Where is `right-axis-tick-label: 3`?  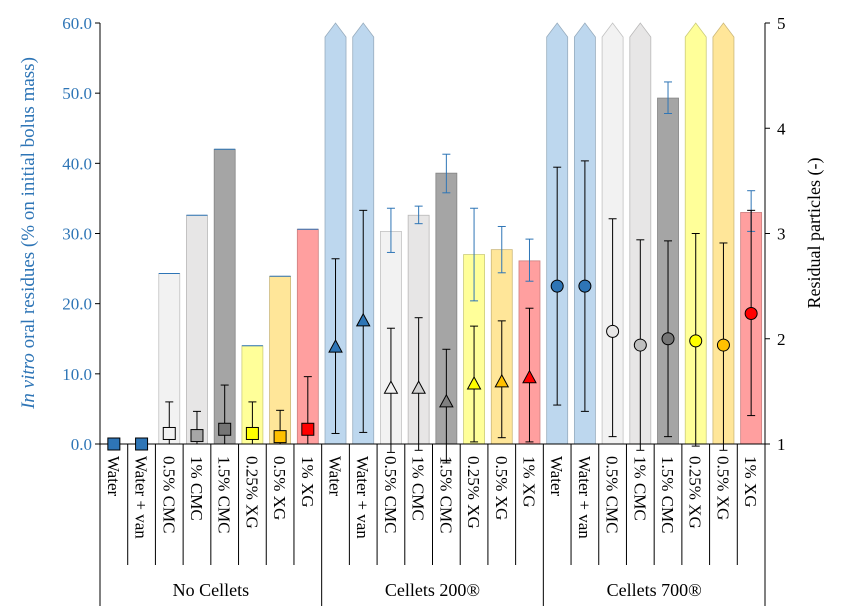
right-axis-tick-label: 3 is located at coordinates (781, 234).